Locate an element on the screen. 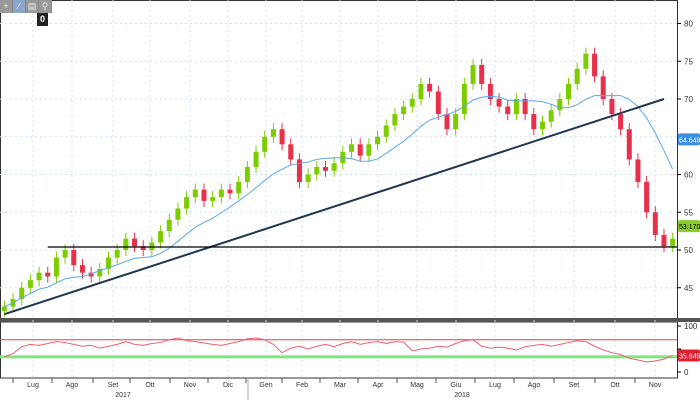 The height and width of the screenshot is (400, 700). rsi-tick-label: 0 is located at coordinates (686, 372).